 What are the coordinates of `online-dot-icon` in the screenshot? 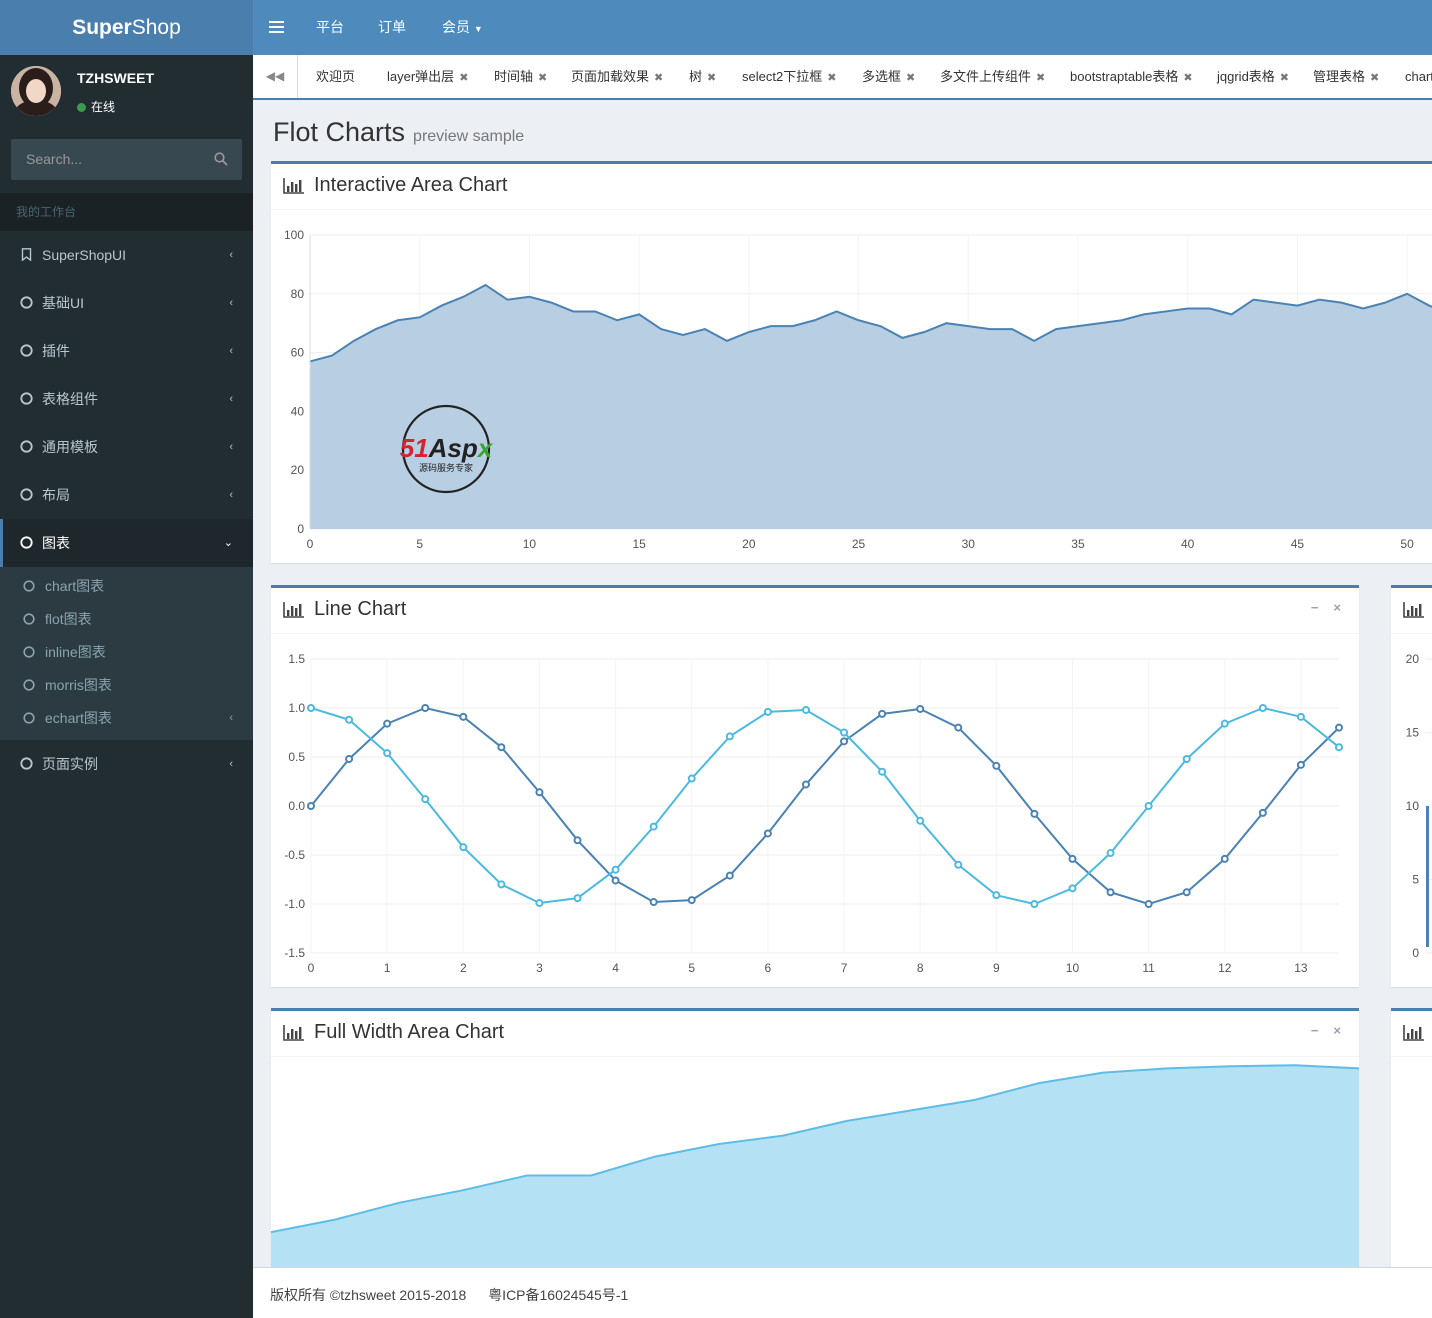 It's located at (81, 107).